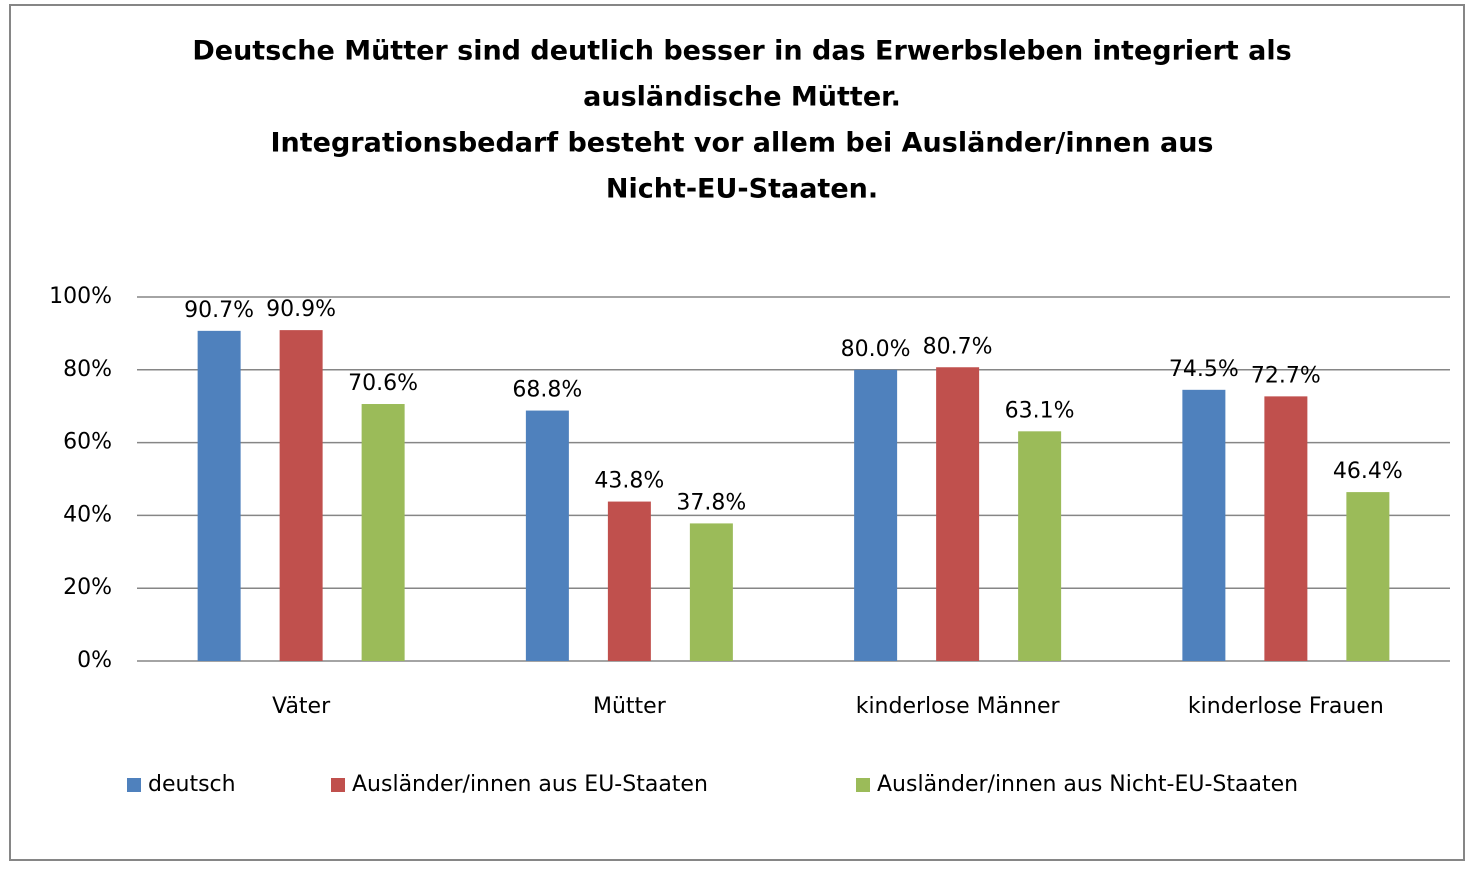 The width and height of the screenshot is (1474, 869). Describe the element at coordinates (192, 784) in the screenshot. I see `legend-label: deutsch` at that location.